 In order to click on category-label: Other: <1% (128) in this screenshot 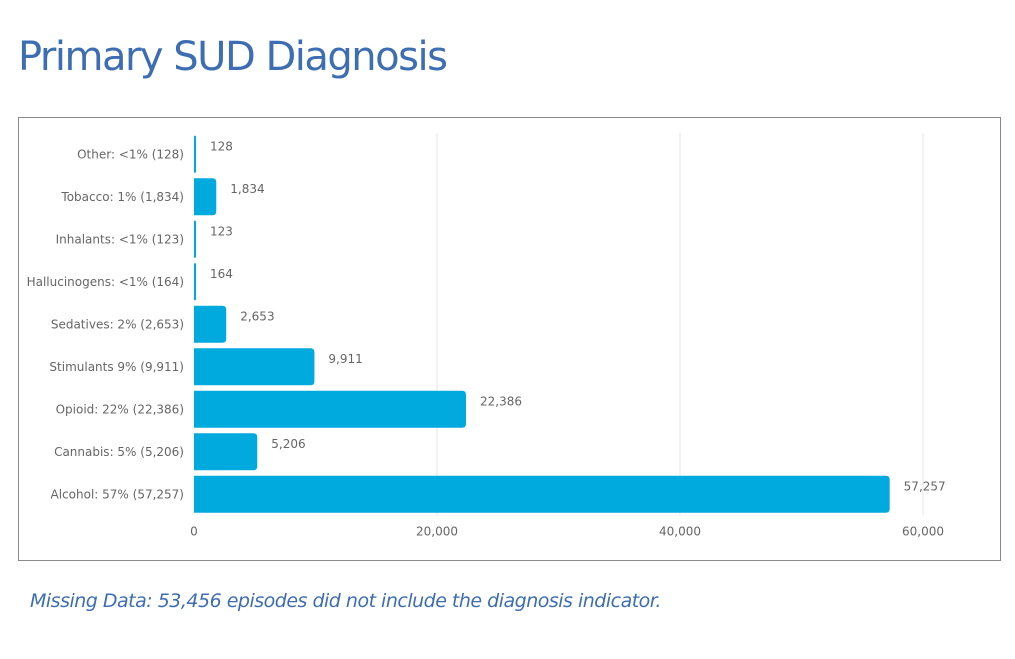, I will do `click(130, 154)`.